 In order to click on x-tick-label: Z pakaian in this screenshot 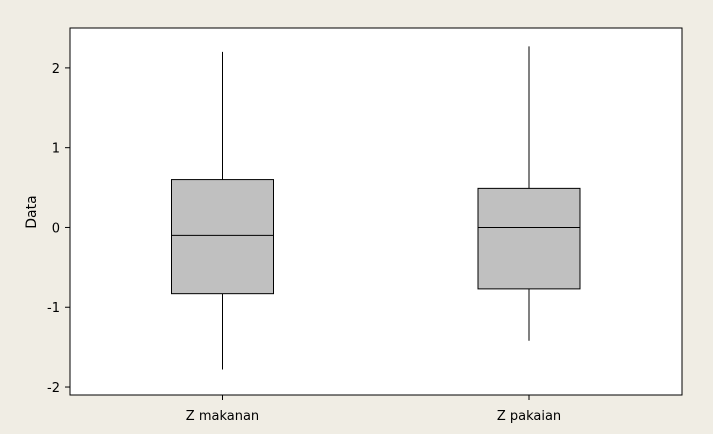, I will do `click(529, 416)`.